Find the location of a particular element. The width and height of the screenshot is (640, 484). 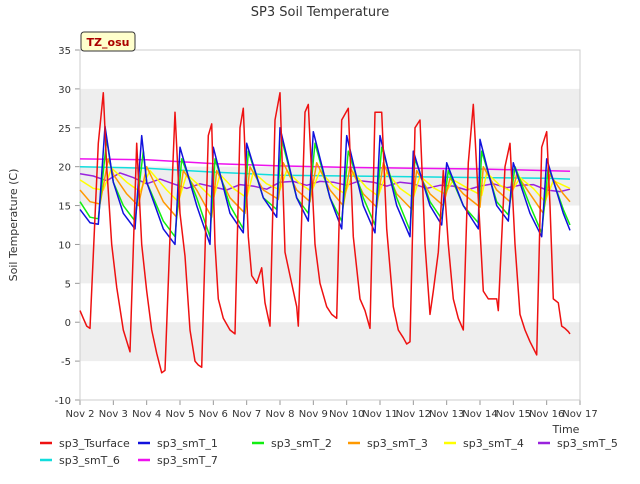

x-tick-label: Nov 13 is located at coordinates (446, 414).